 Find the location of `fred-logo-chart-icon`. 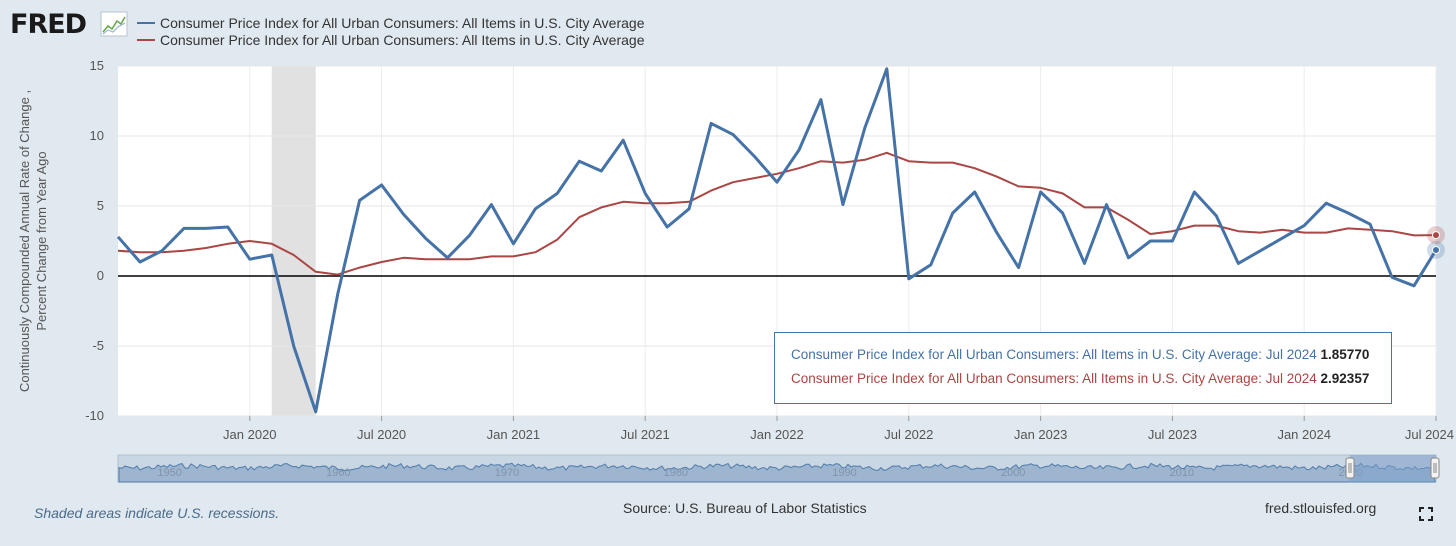

fred-logo-chart-icon is located at coordinates (114, 24).